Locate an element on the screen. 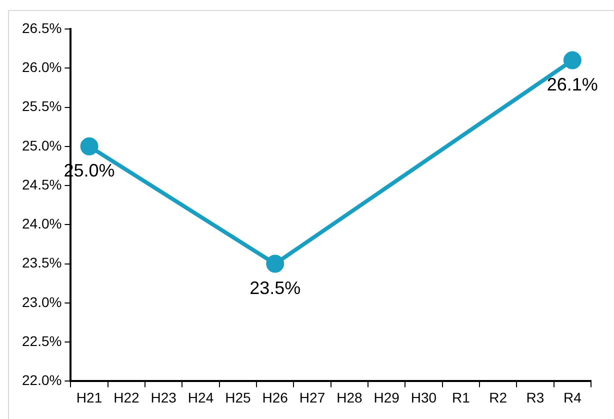 The image size is (614, 419). x-tick-label: H21 is located at coordinates (89, 397).